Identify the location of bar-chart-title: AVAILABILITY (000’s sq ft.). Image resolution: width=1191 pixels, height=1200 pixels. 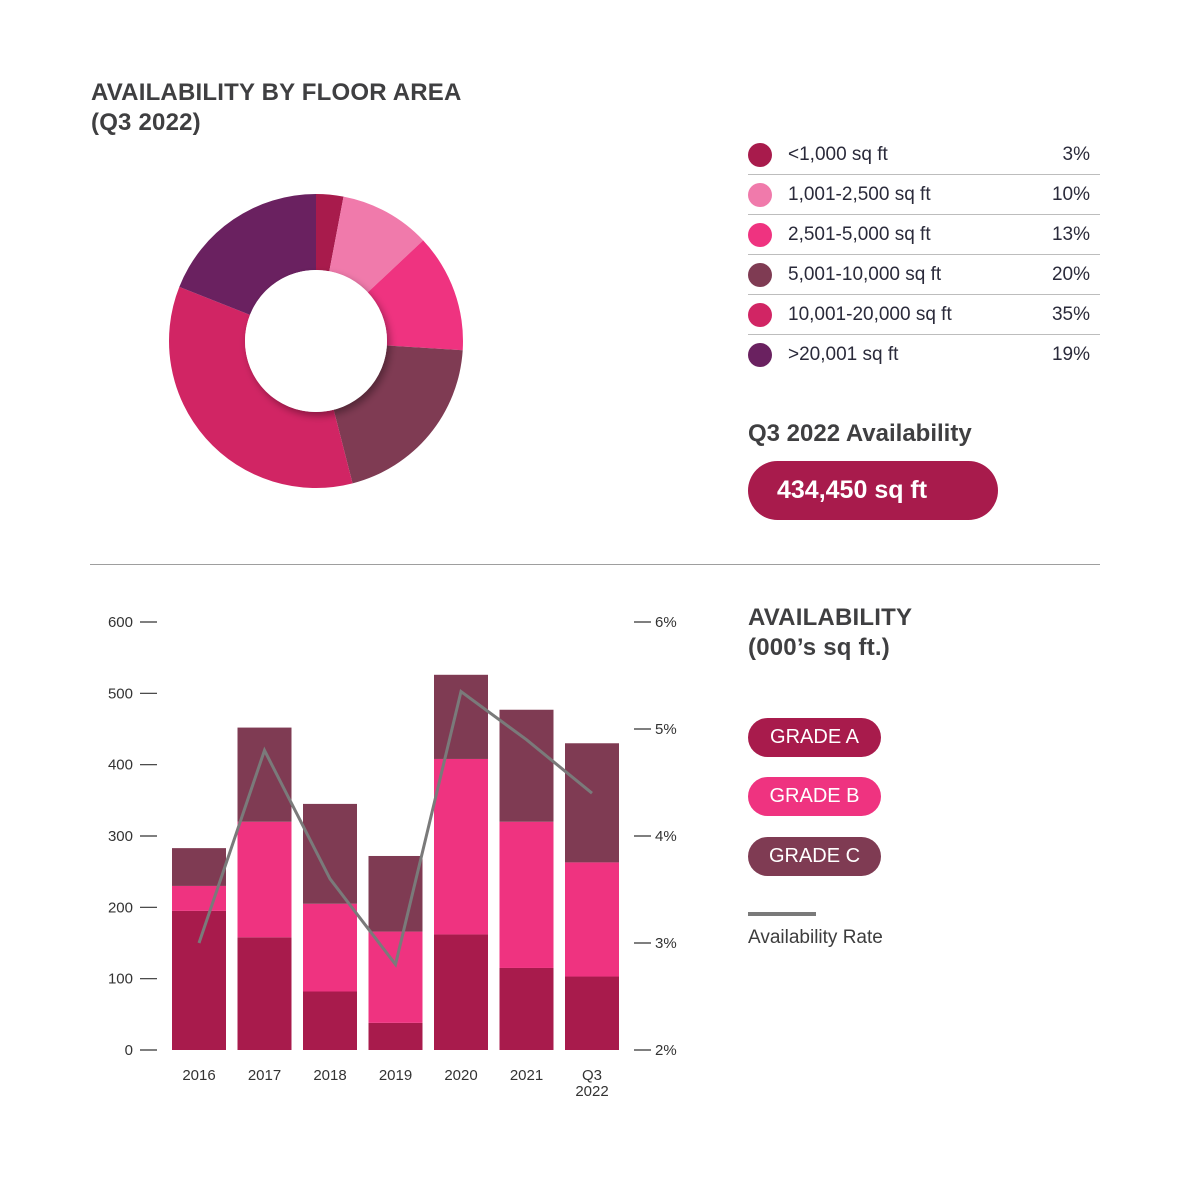
(830, 633).